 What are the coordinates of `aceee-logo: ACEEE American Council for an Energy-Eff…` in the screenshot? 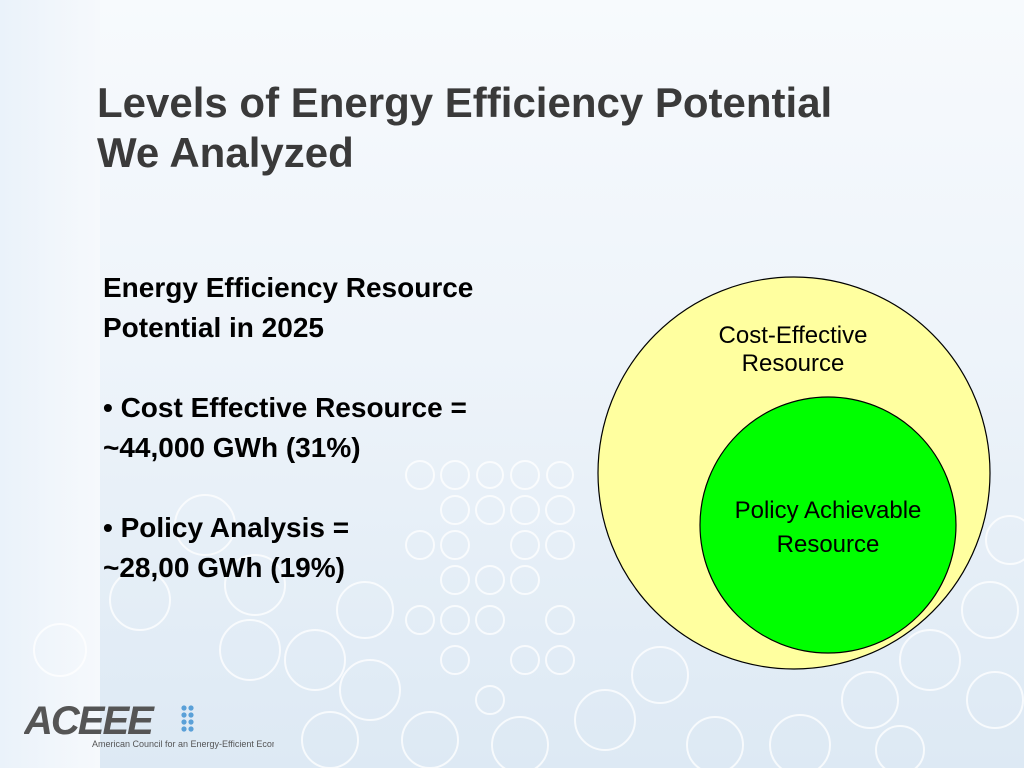 It's located at (149, 724).